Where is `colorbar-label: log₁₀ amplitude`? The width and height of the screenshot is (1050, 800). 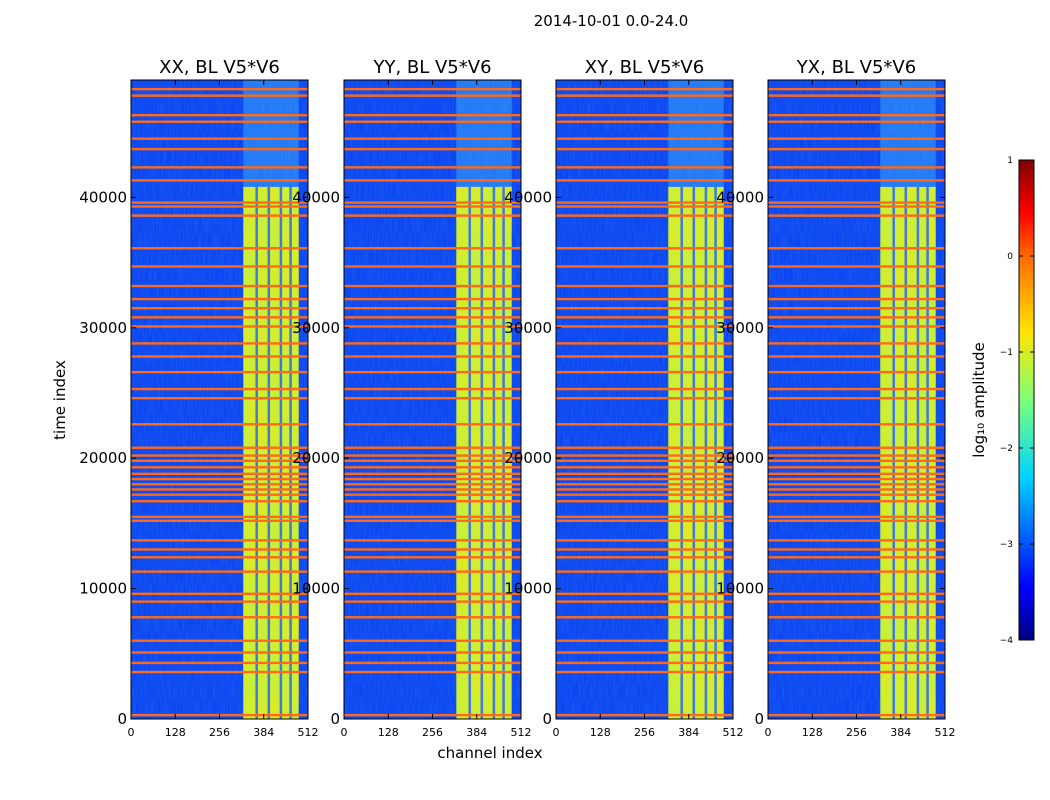
colorbar-label: log₁₀ amplitude is located at coordinates (979, 399).